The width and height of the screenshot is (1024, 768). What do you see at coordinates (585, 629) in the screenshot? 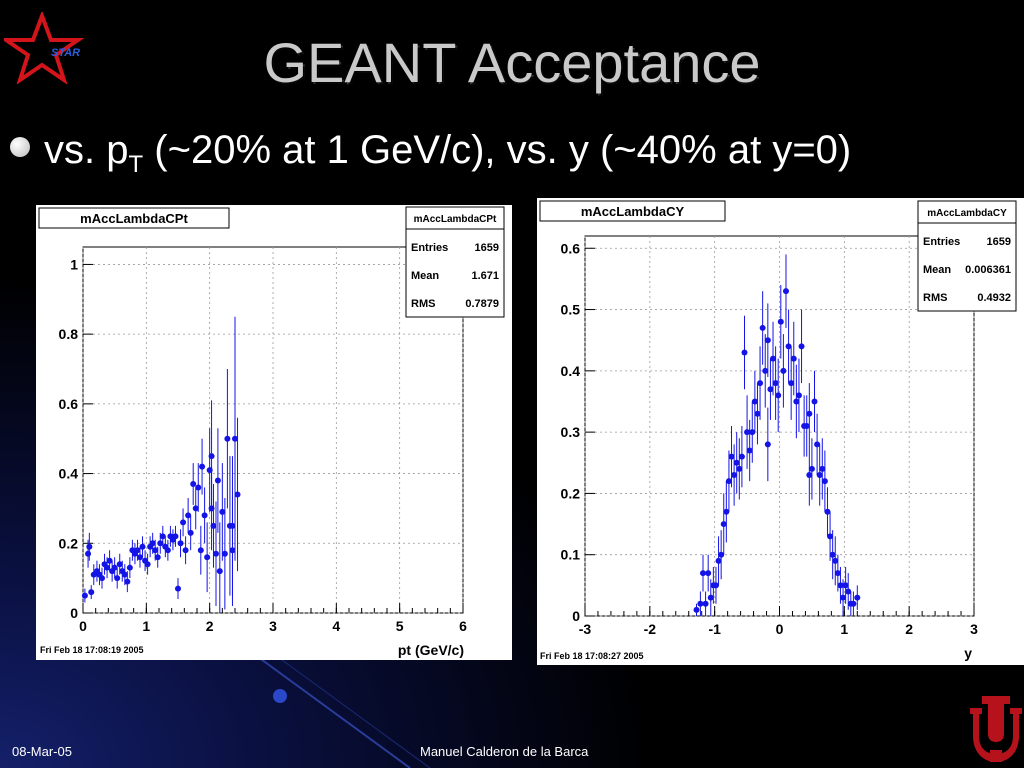
I see `x-tick-label: -3` at bounding box center [585, 629].